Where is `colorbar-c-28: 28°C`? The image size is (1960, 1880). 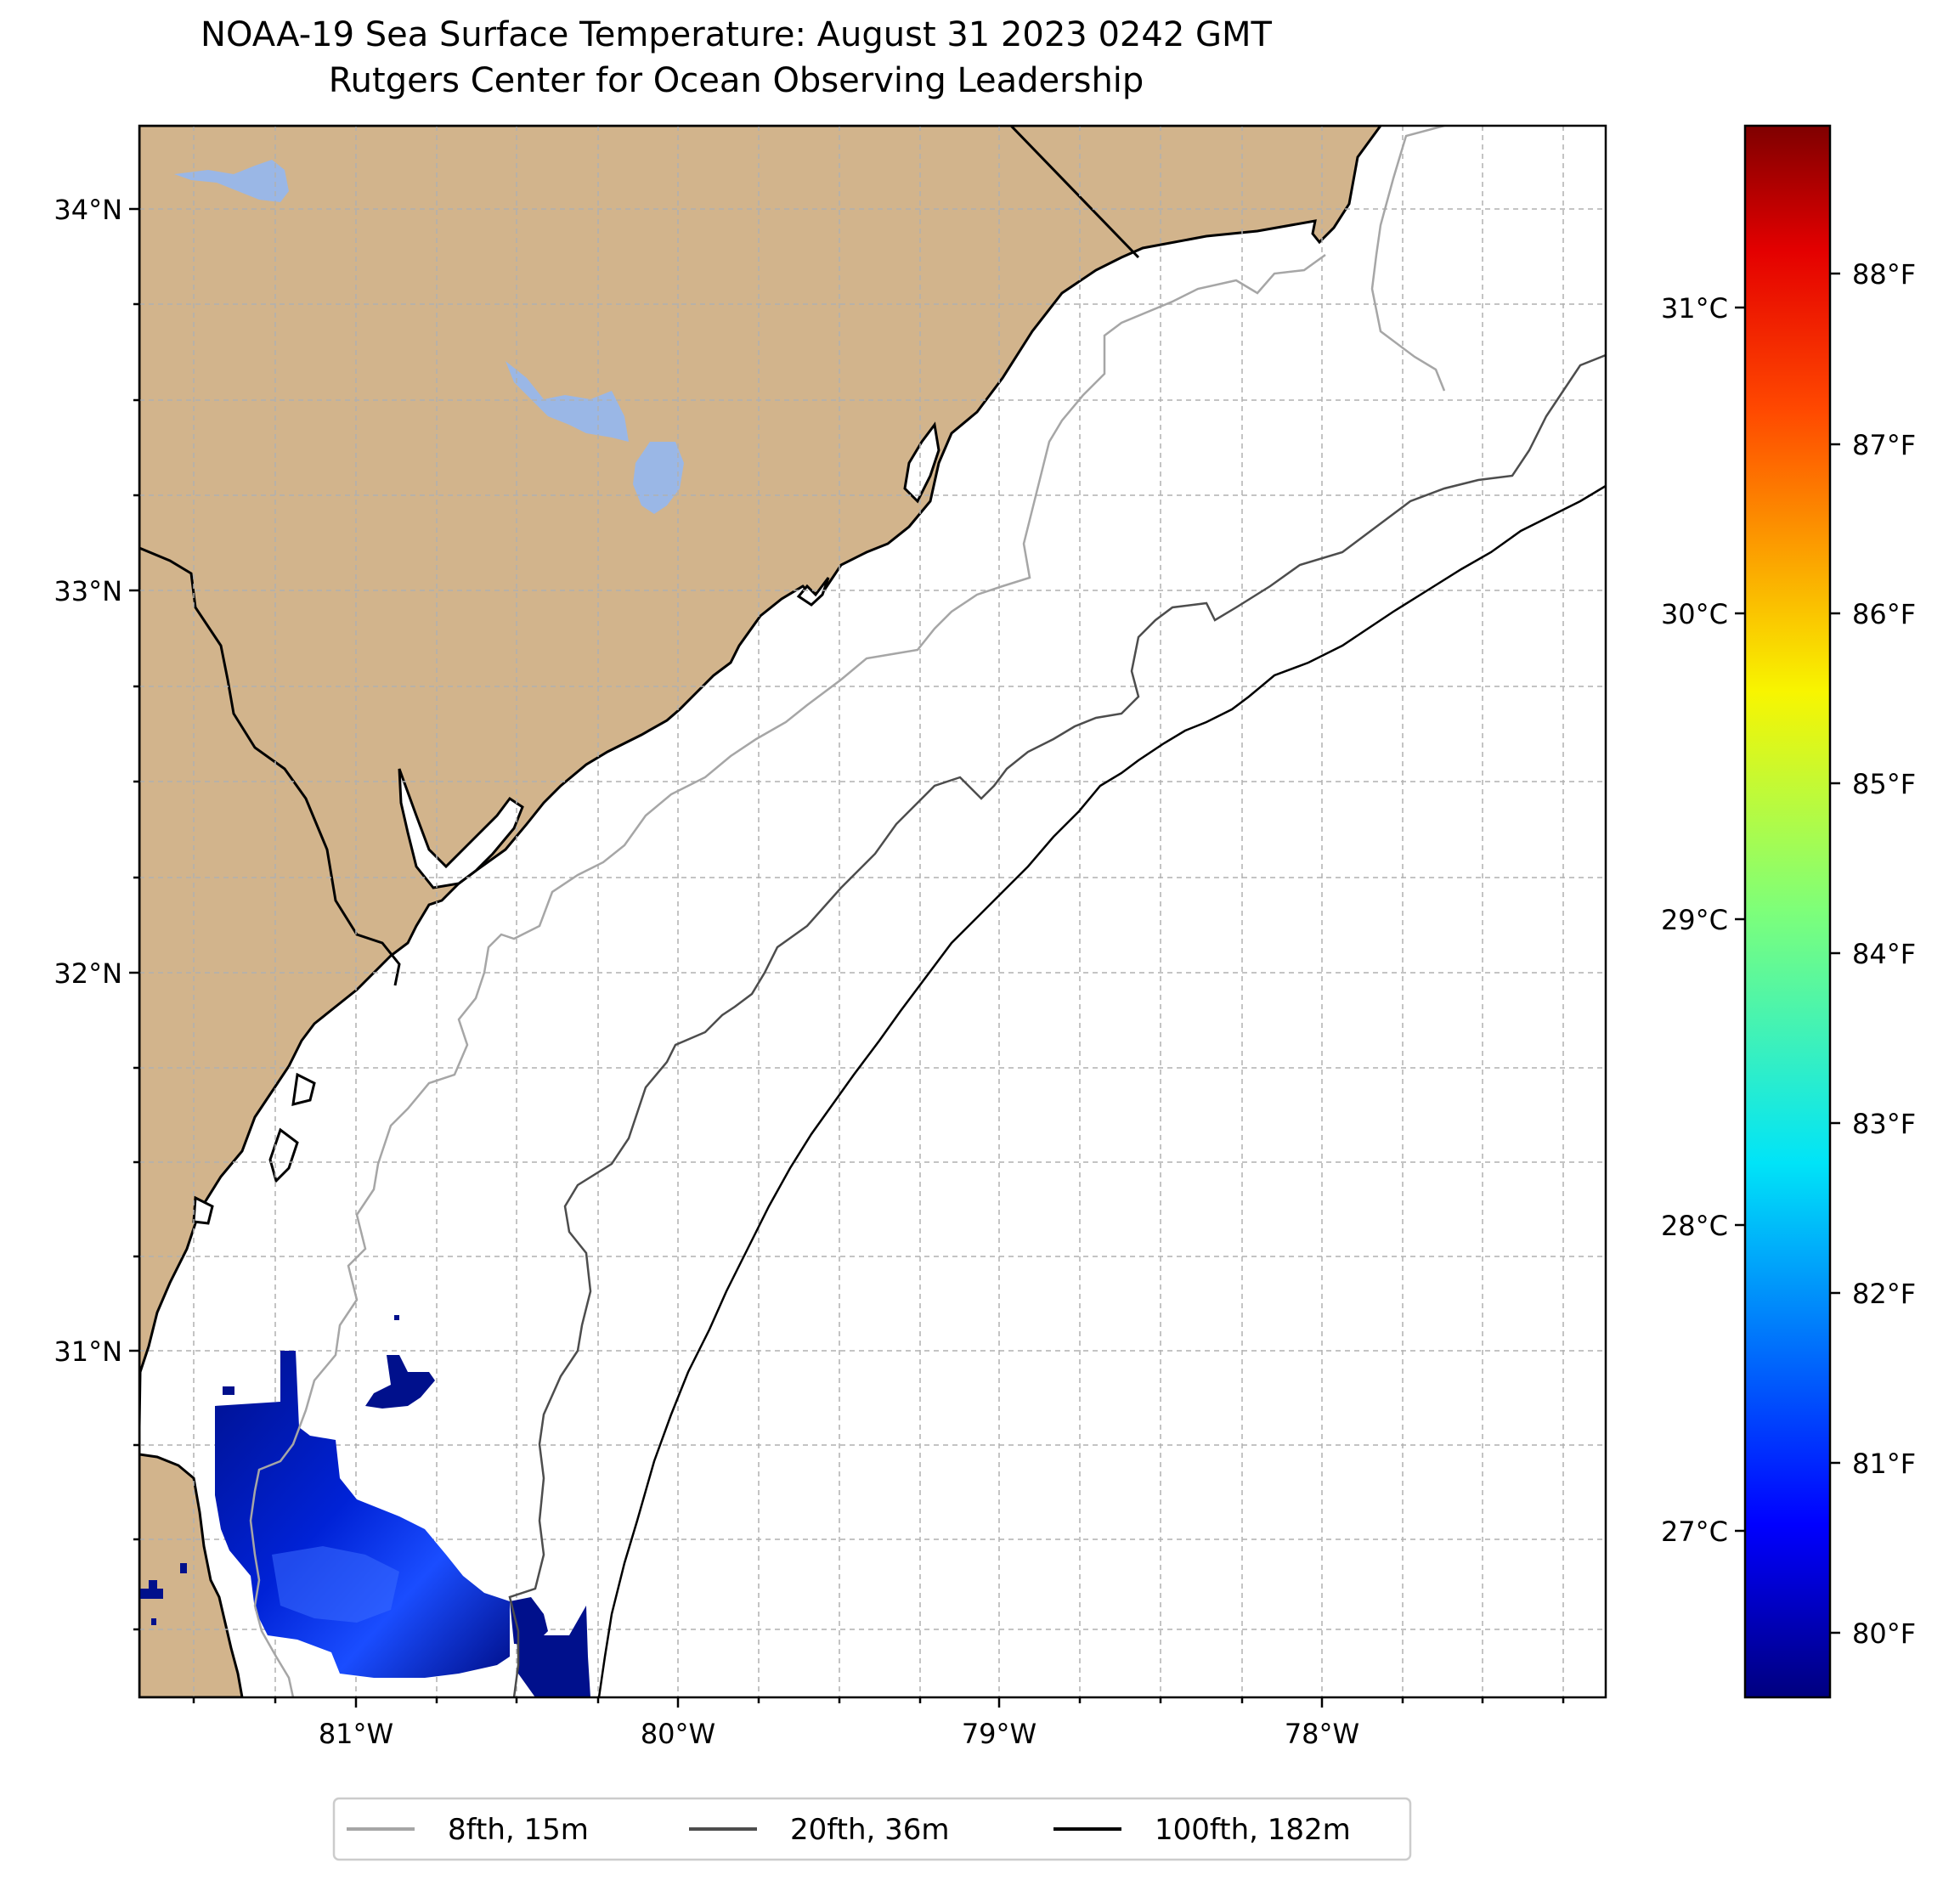 colorbar-c-28: 28°C is located at coordinates (1695, 1226).